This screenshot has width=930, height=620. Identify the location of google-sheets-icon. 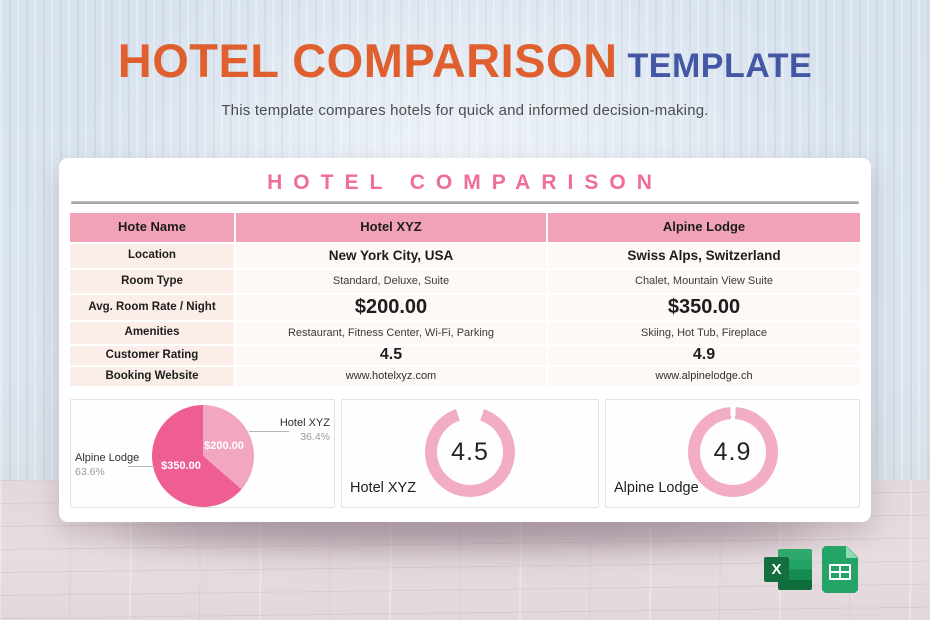
(840, 569).